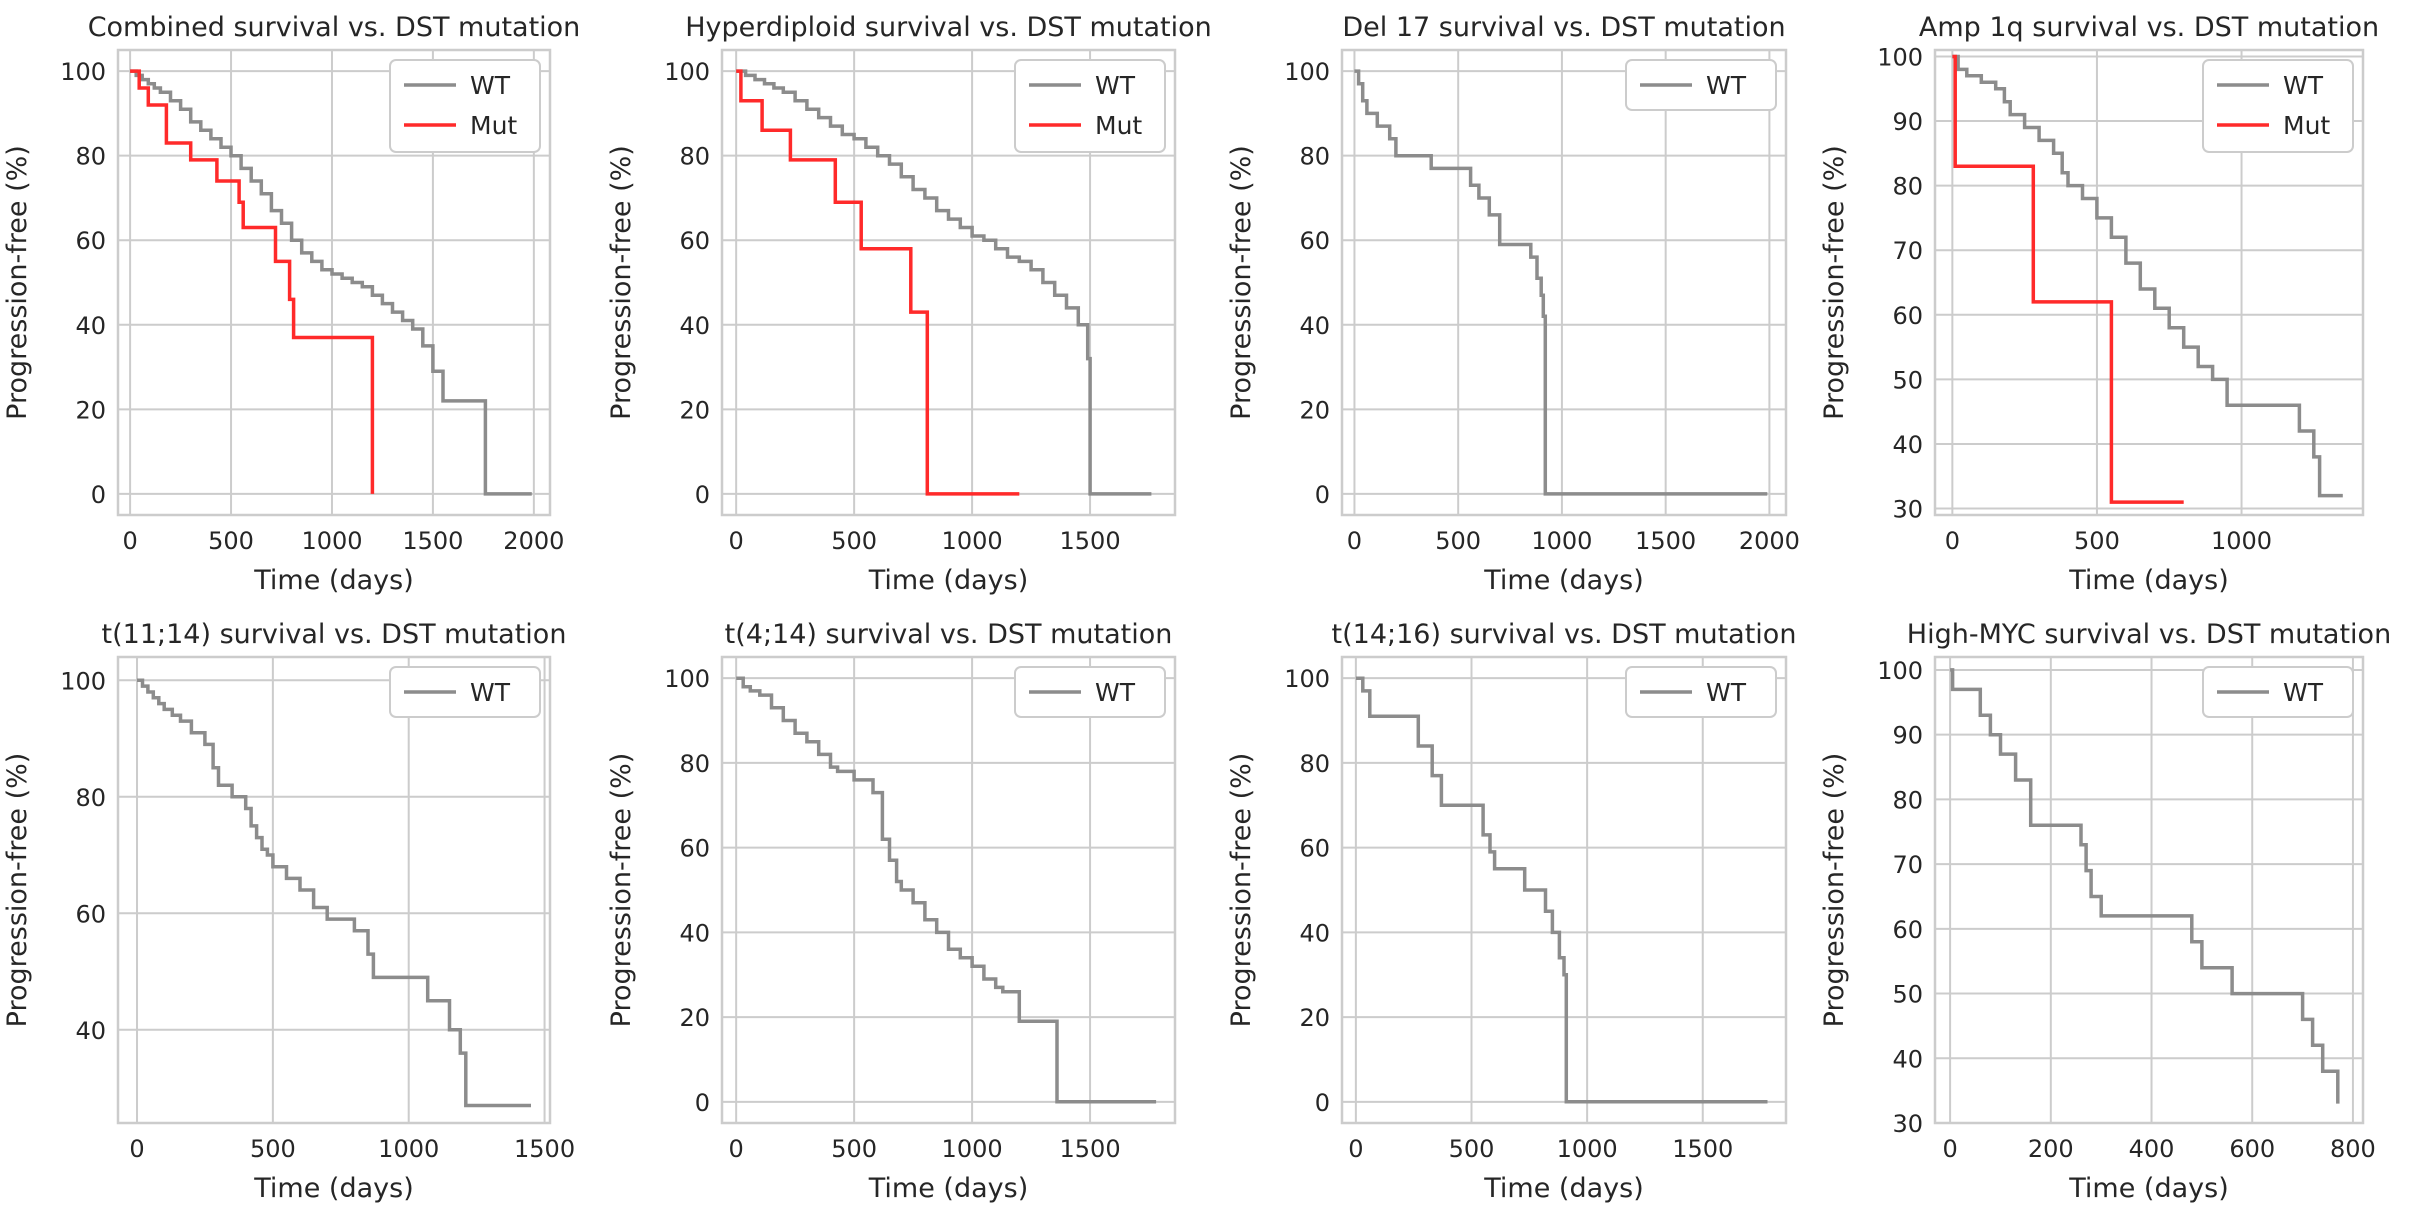  I want to click on x-tick-label: 800, so click(2353, 1149).